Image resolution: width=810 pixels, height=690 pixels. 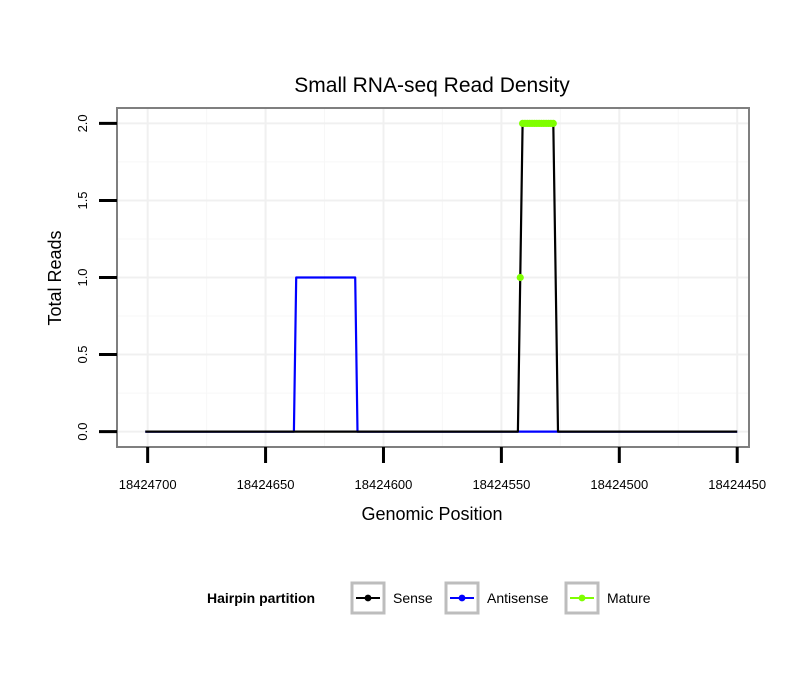 I want to click on y-tick-label: 1.5, so click(x=82, y=200).